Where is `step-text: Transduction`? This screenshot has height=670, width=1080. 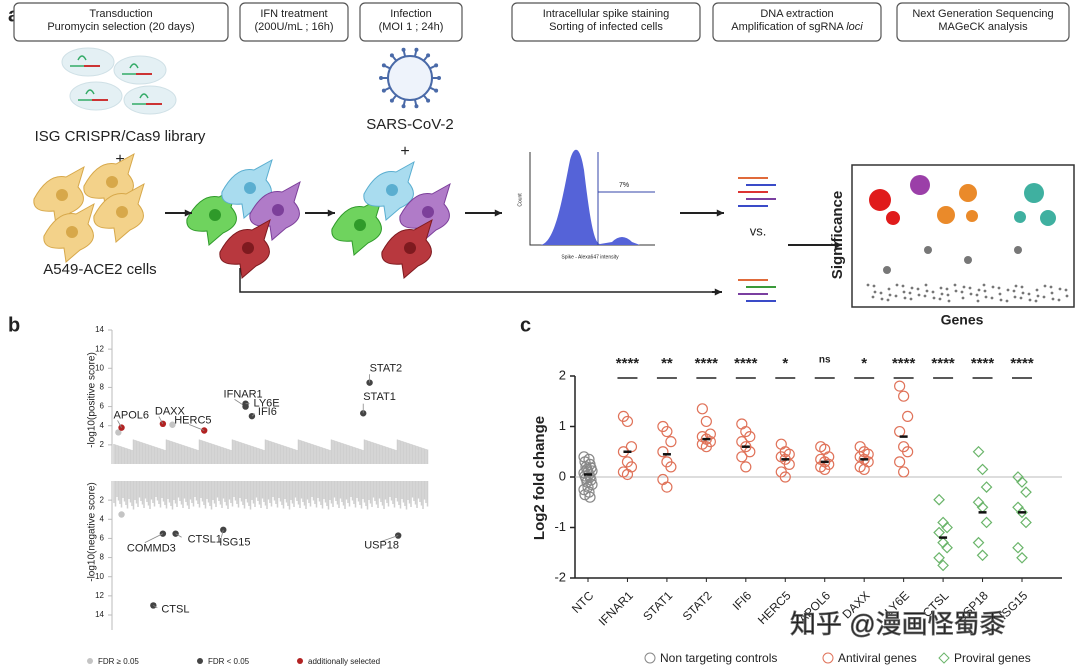
step-text: Transduction is located at coordinates (120, 14).